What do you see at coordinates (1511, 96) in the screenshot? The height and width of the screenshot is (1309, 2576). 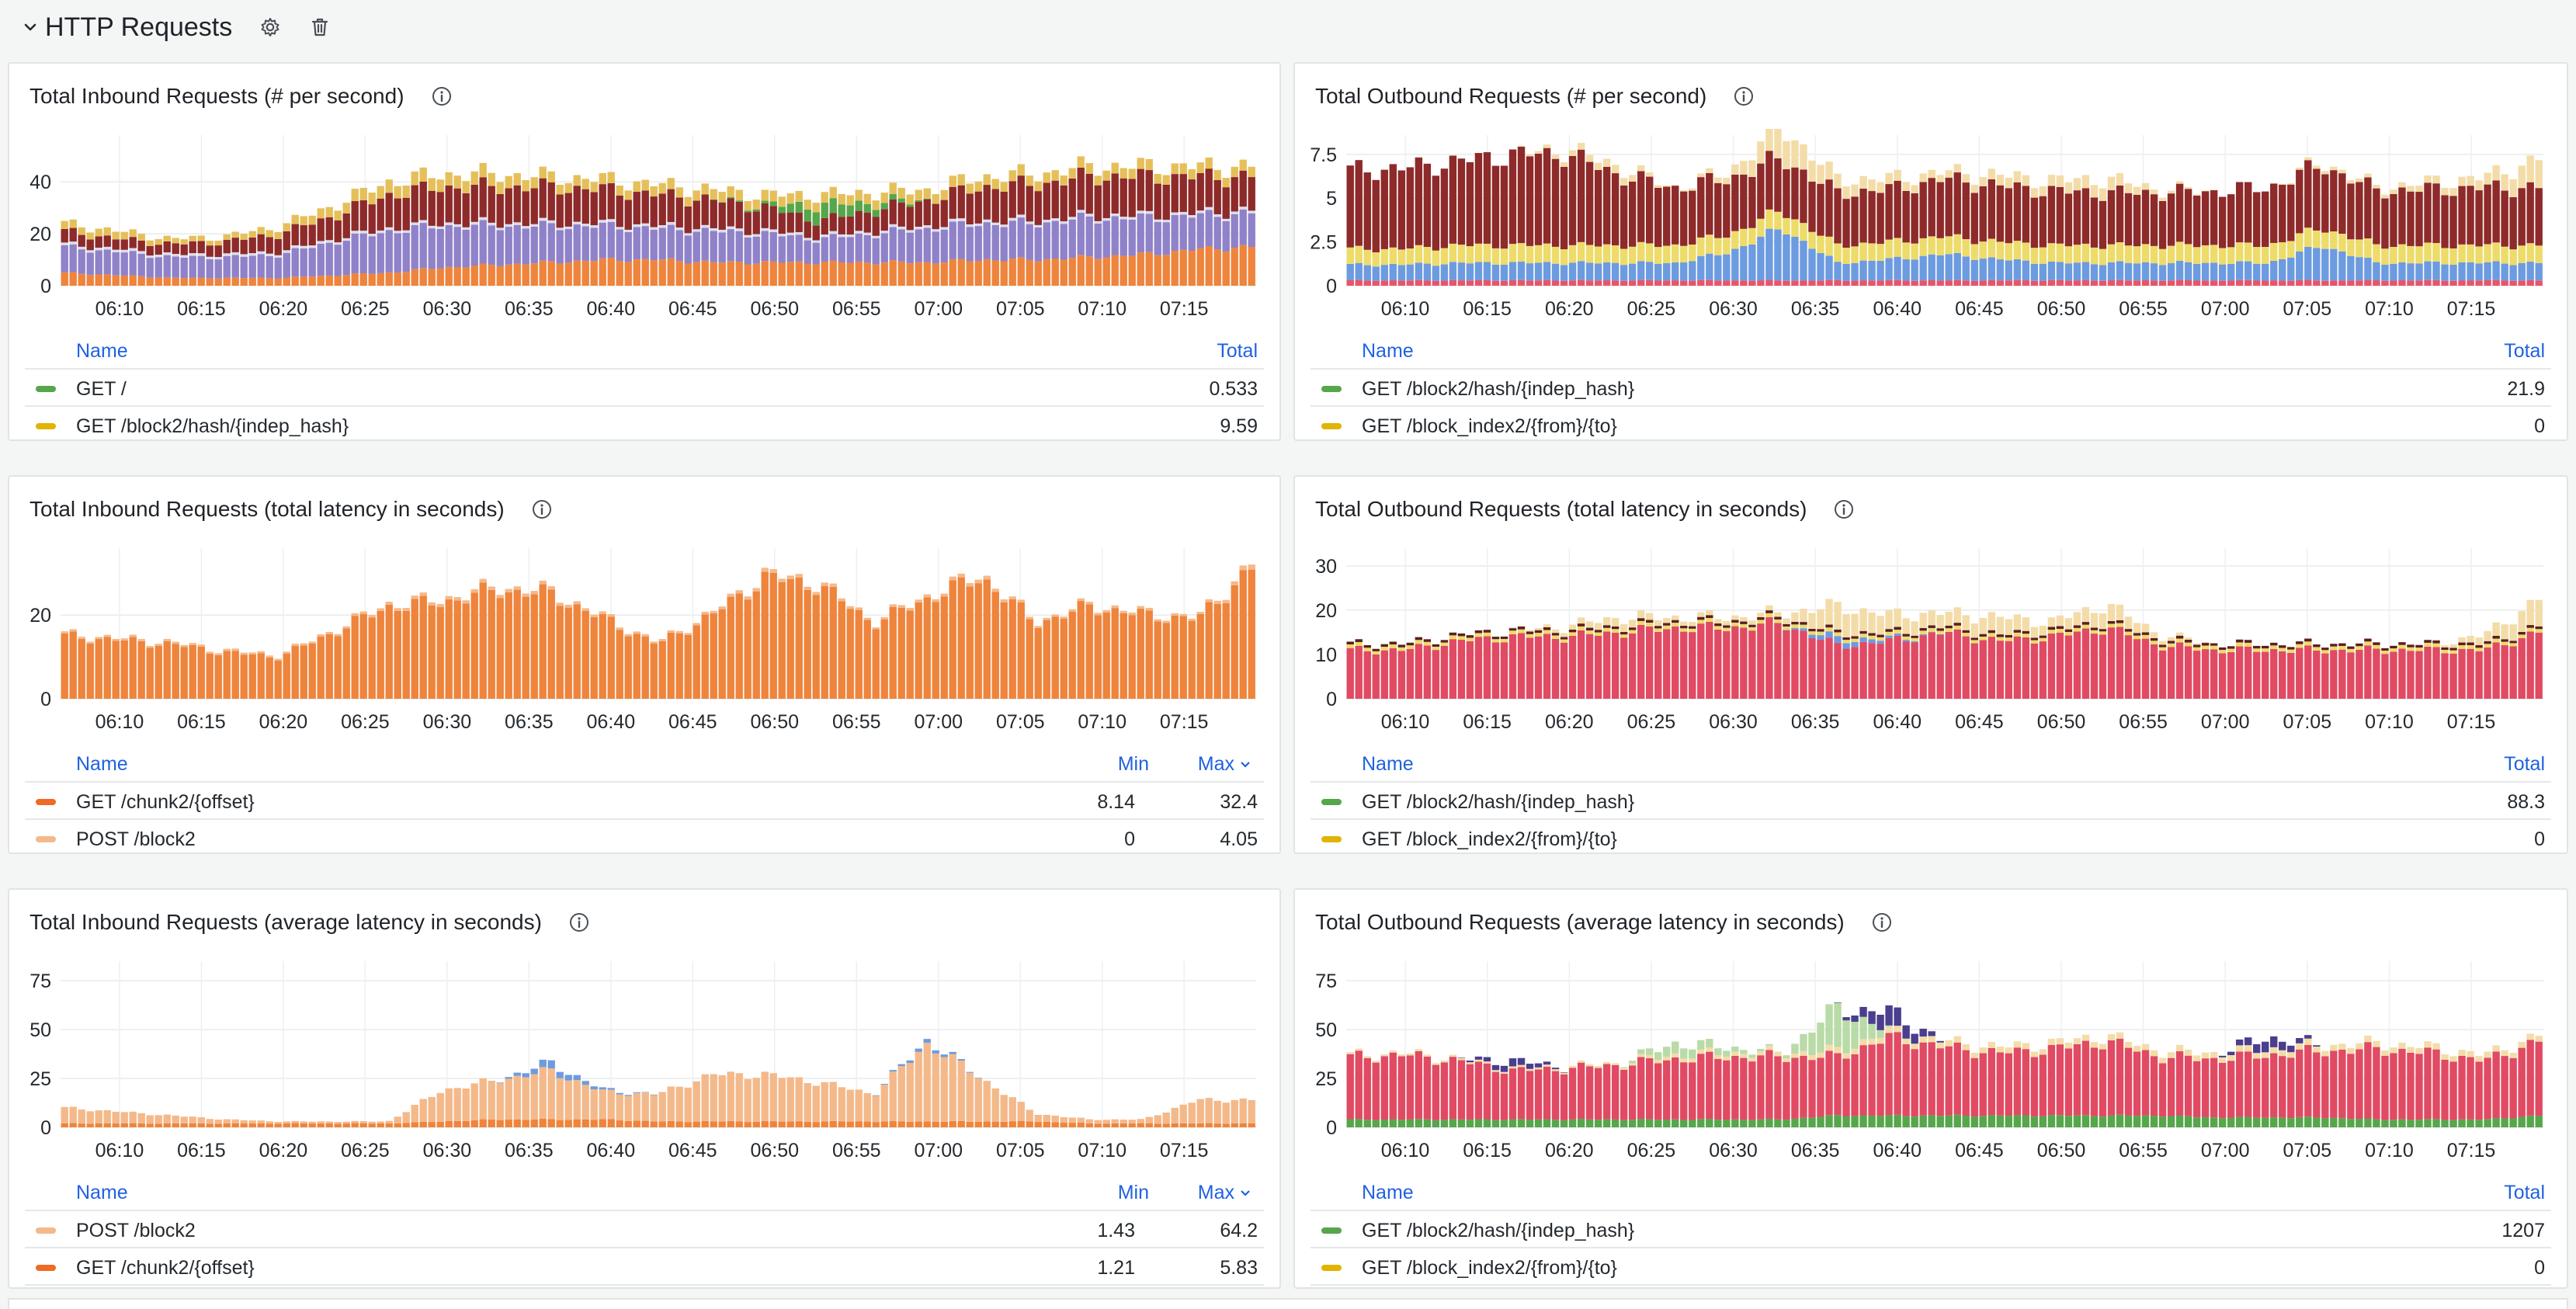 I see `panel-title: Total Outbound Requests (# per second)` at bounding box center [1511, 96].